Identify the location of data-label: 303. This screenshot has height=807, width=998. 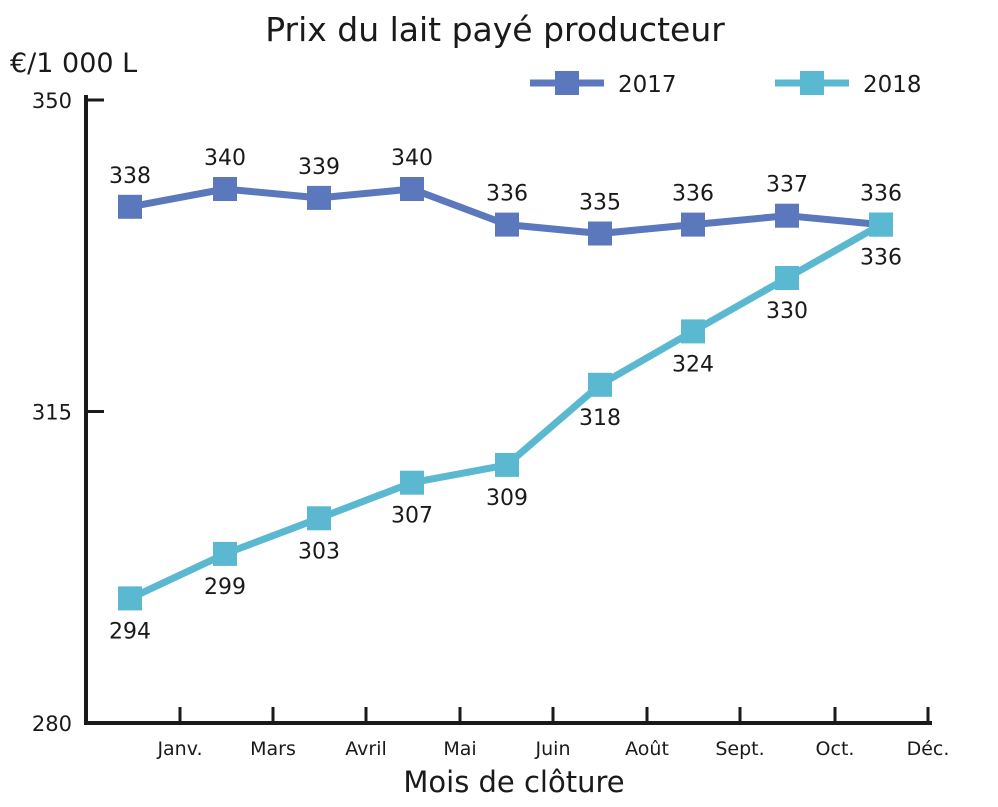
(319, 551).